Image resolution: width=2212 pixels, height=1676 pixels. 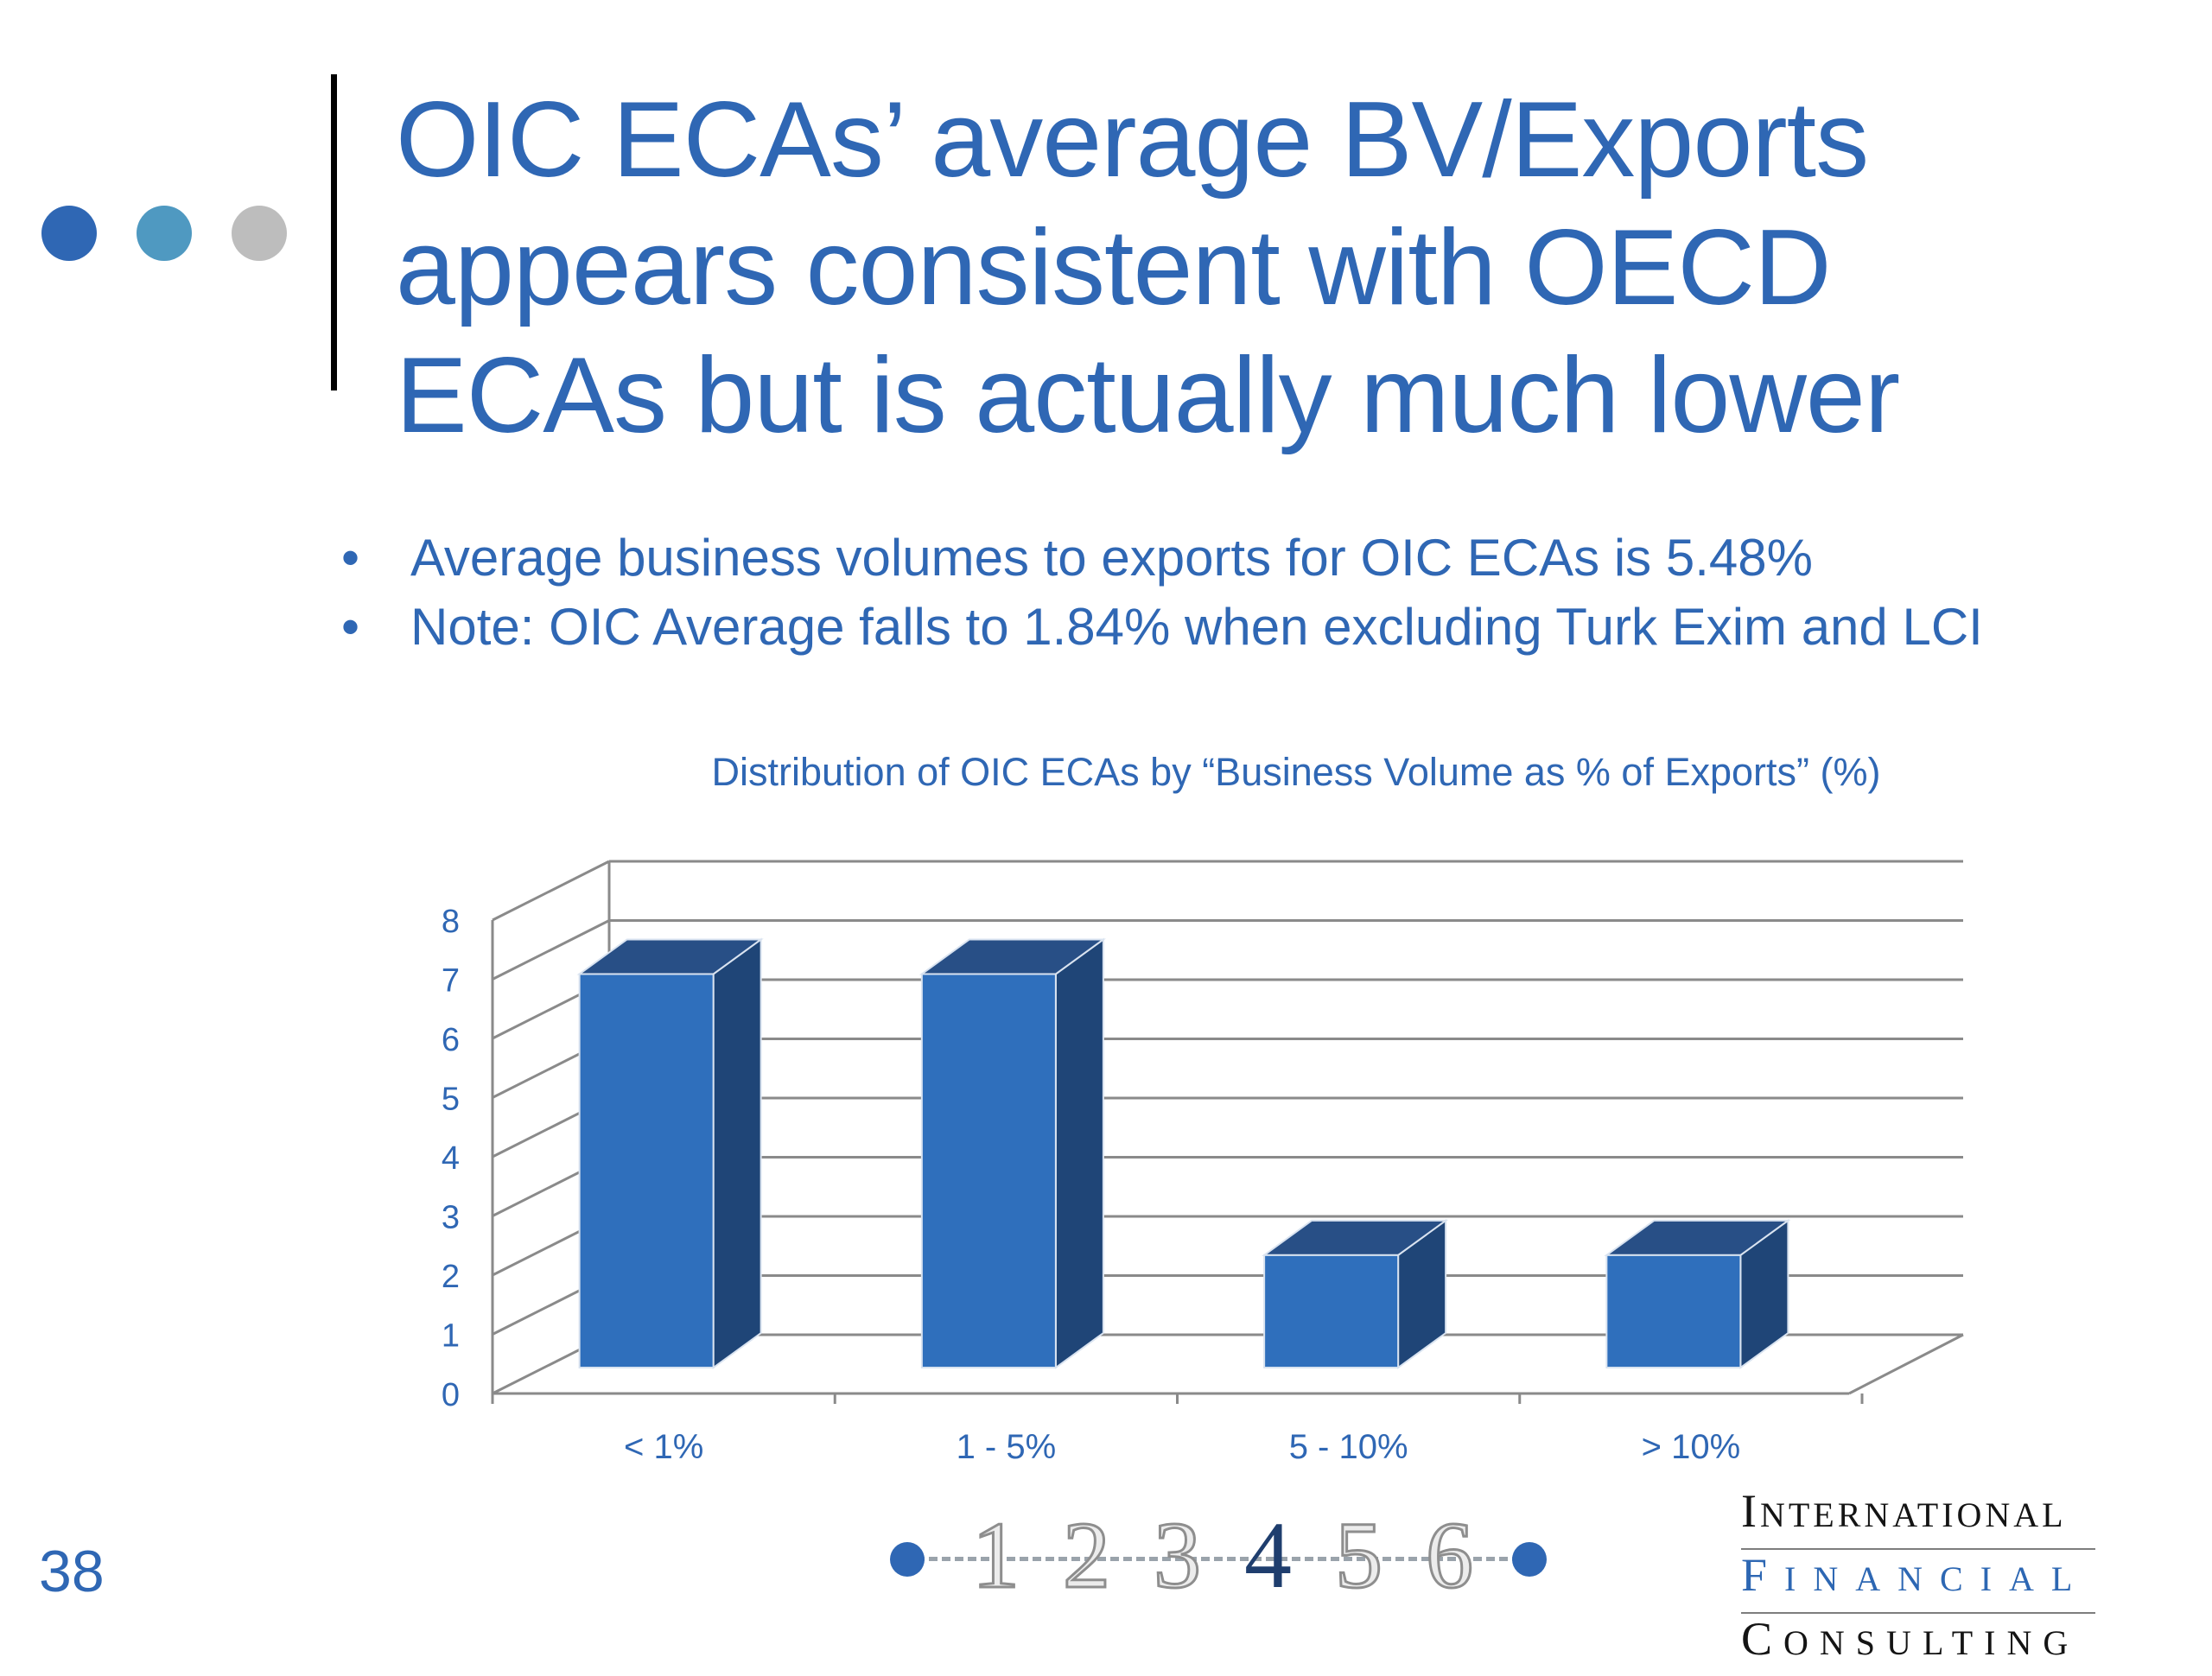 What do you see at coordinates (1359, 1555) in the screenshot?
I see `nav-step-5: 5` at bounding box center [1359, 1555].